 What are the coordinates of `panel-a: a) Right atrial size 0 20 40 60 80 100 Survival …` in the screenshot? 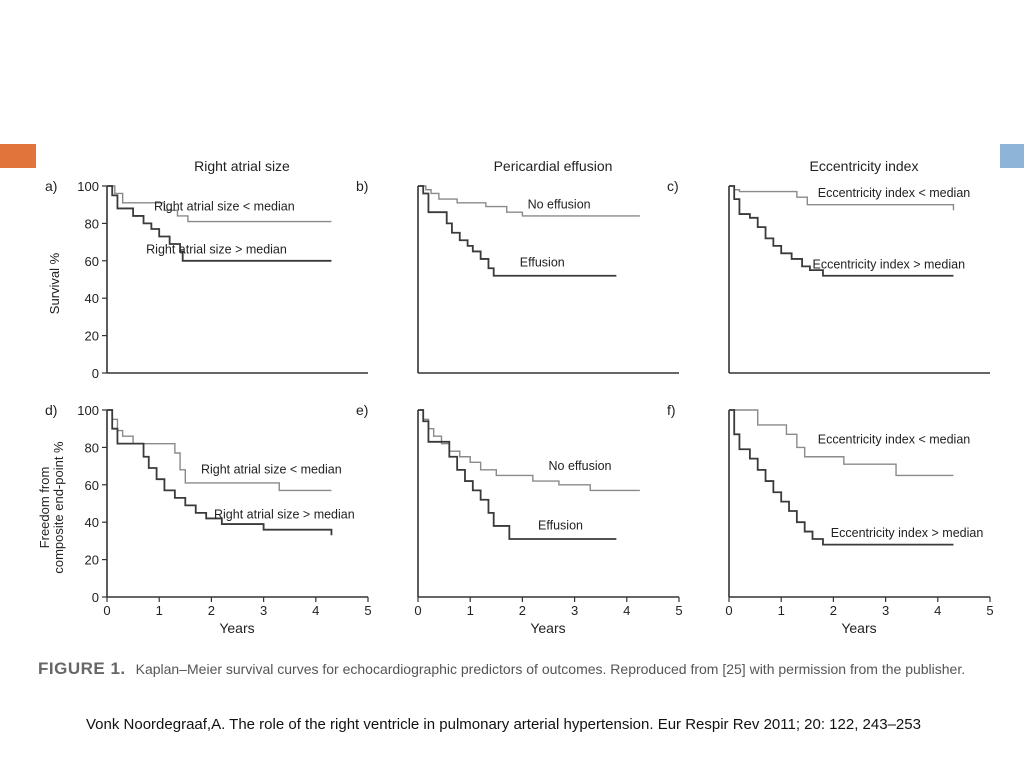 It's located at (206, 269).